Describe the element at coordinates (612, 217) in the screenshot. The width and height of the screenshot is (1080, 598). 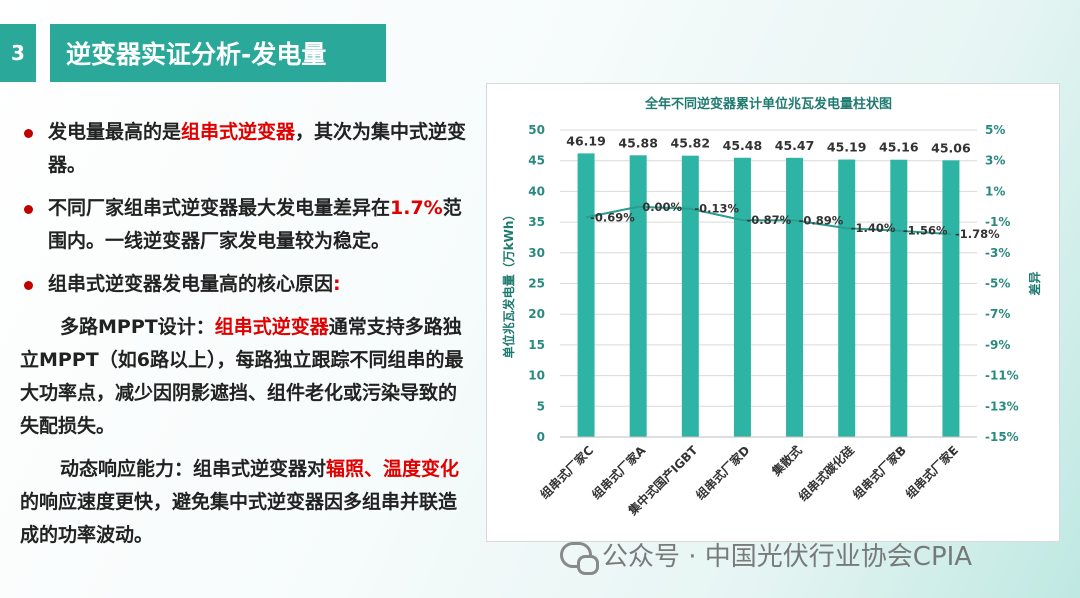
I see `line-value-label: -0.69%` at that location.